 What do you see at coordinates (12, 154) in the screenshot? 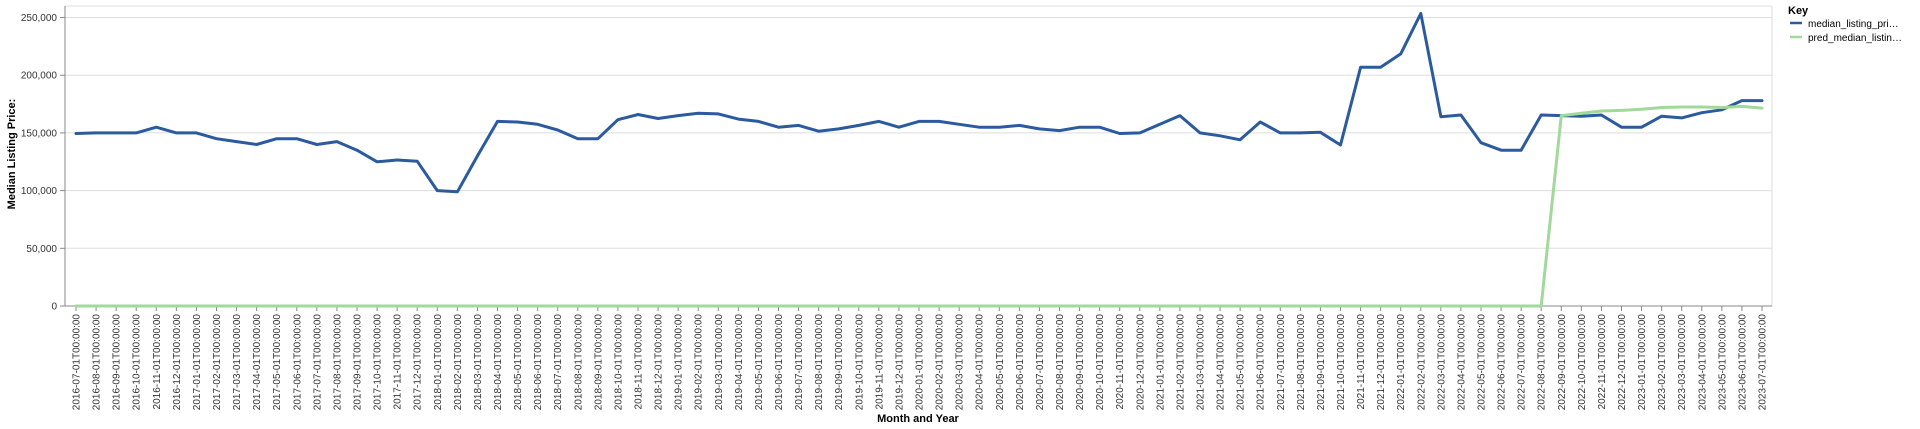
I see `y-axis-title: Median Listing Price:` at bounding box center [12, 154].